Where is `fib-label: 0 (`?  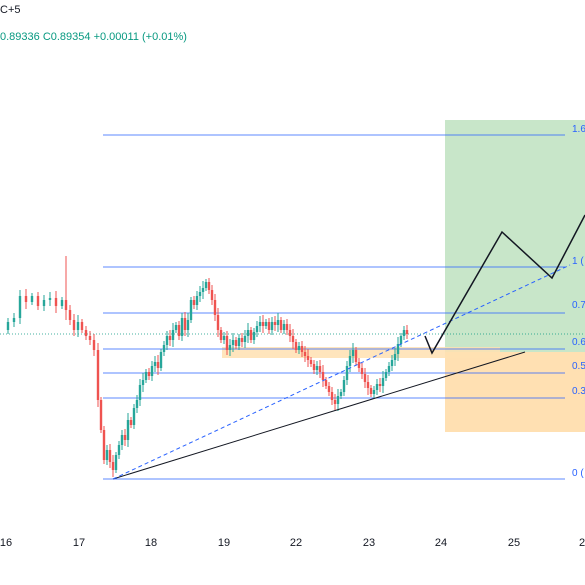
fib-label: 0 ( is located at coordinates (578, 473).